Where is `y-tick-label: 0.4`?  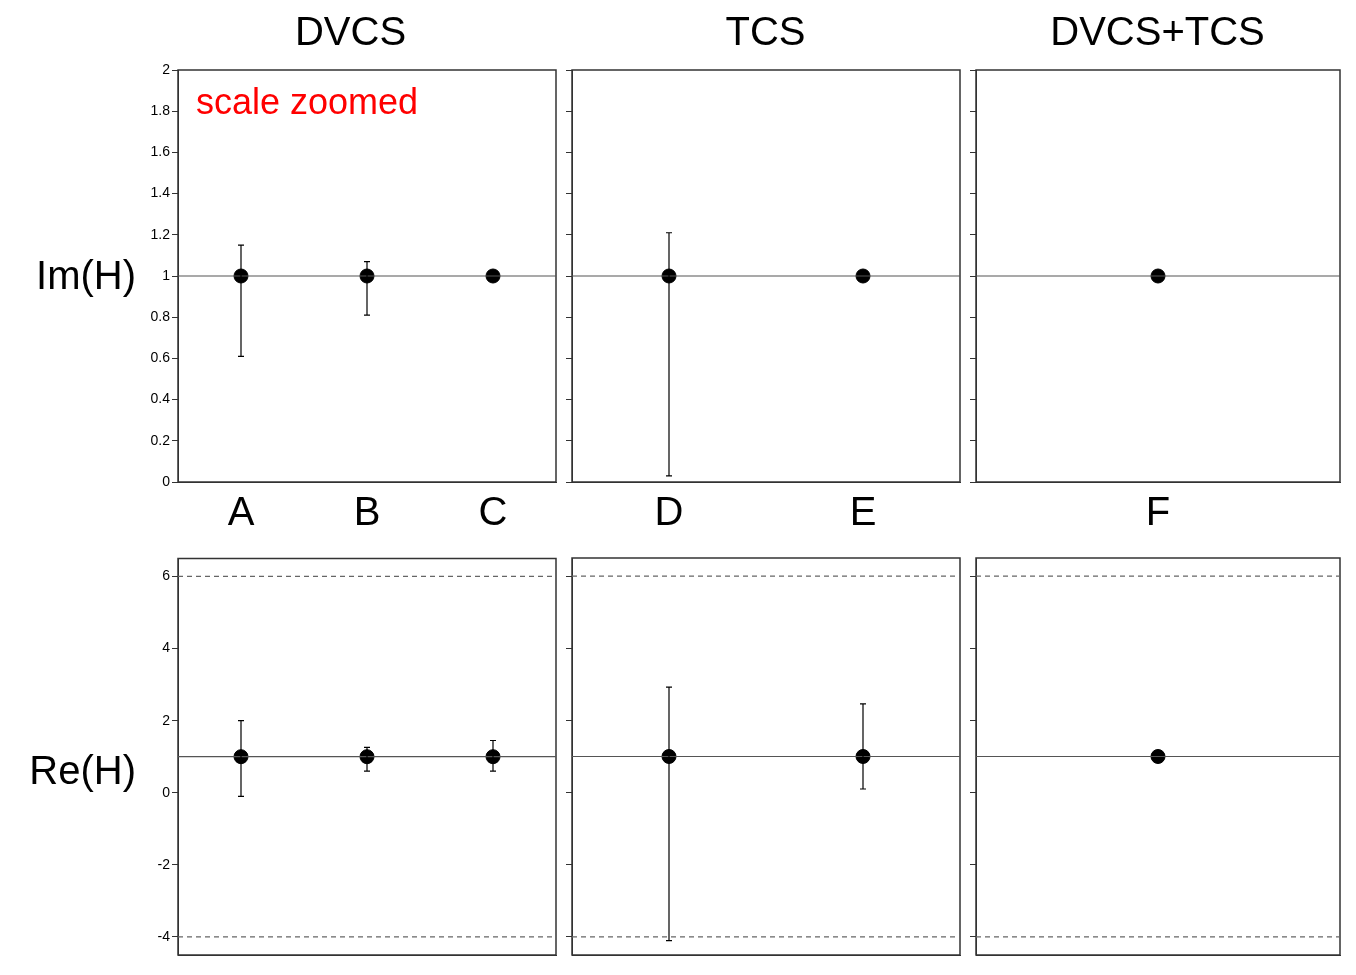
y-tick-label: 0.4 is located at coordinates (160, 398).